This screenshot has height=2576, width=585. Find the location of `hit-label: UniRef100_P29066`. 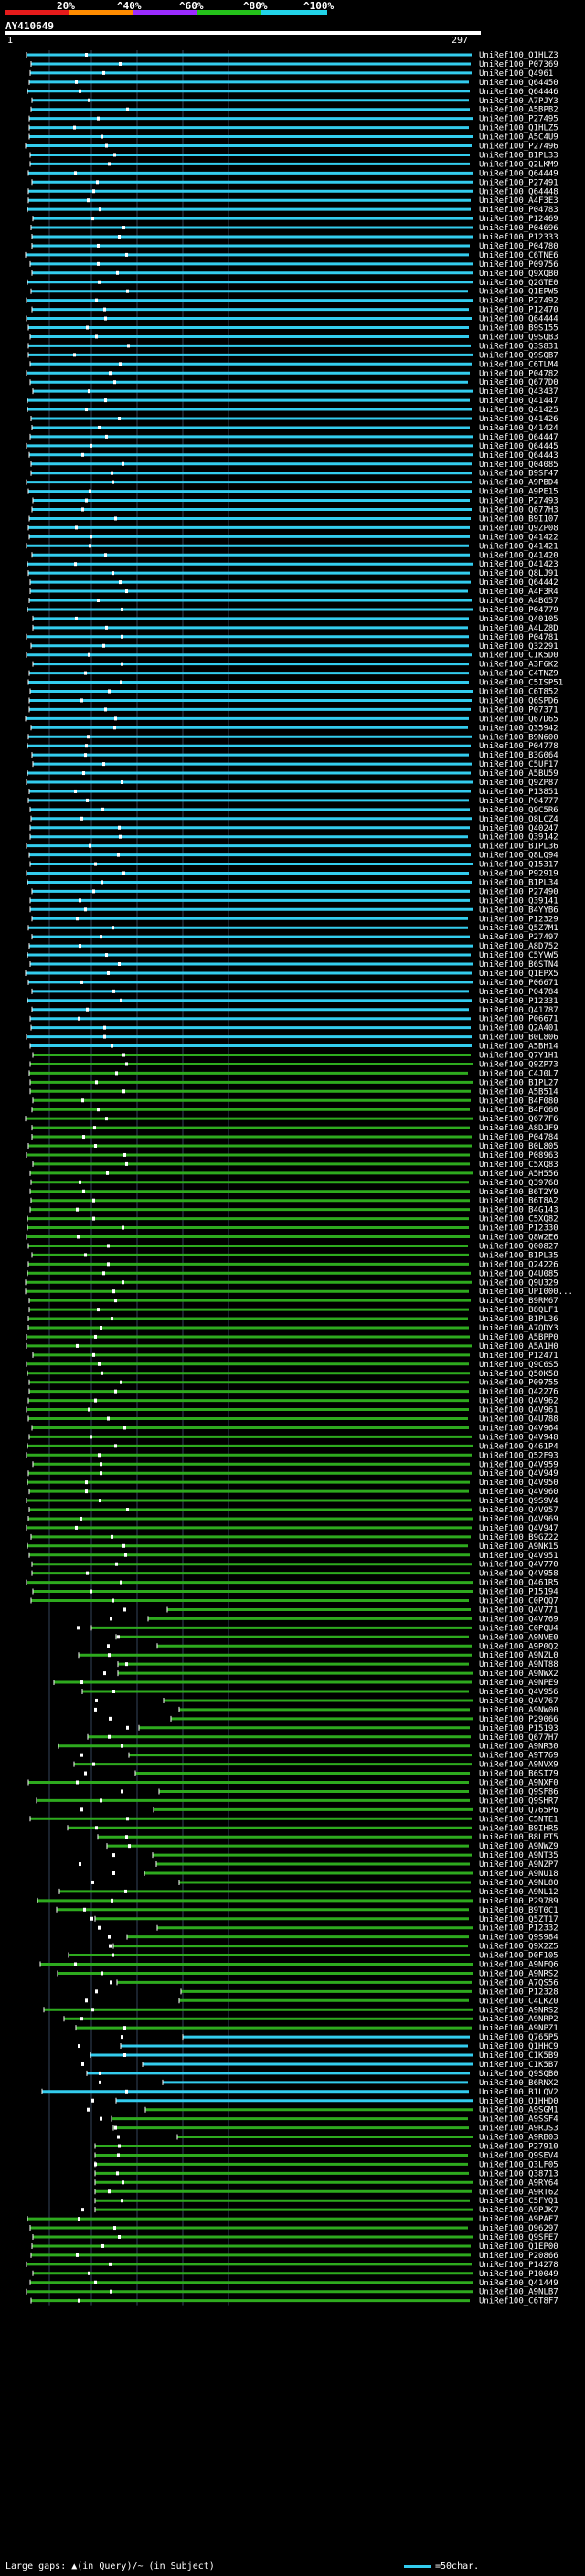

hit-label: UniRef100_P29066 is located at coordinates (518, 1719).